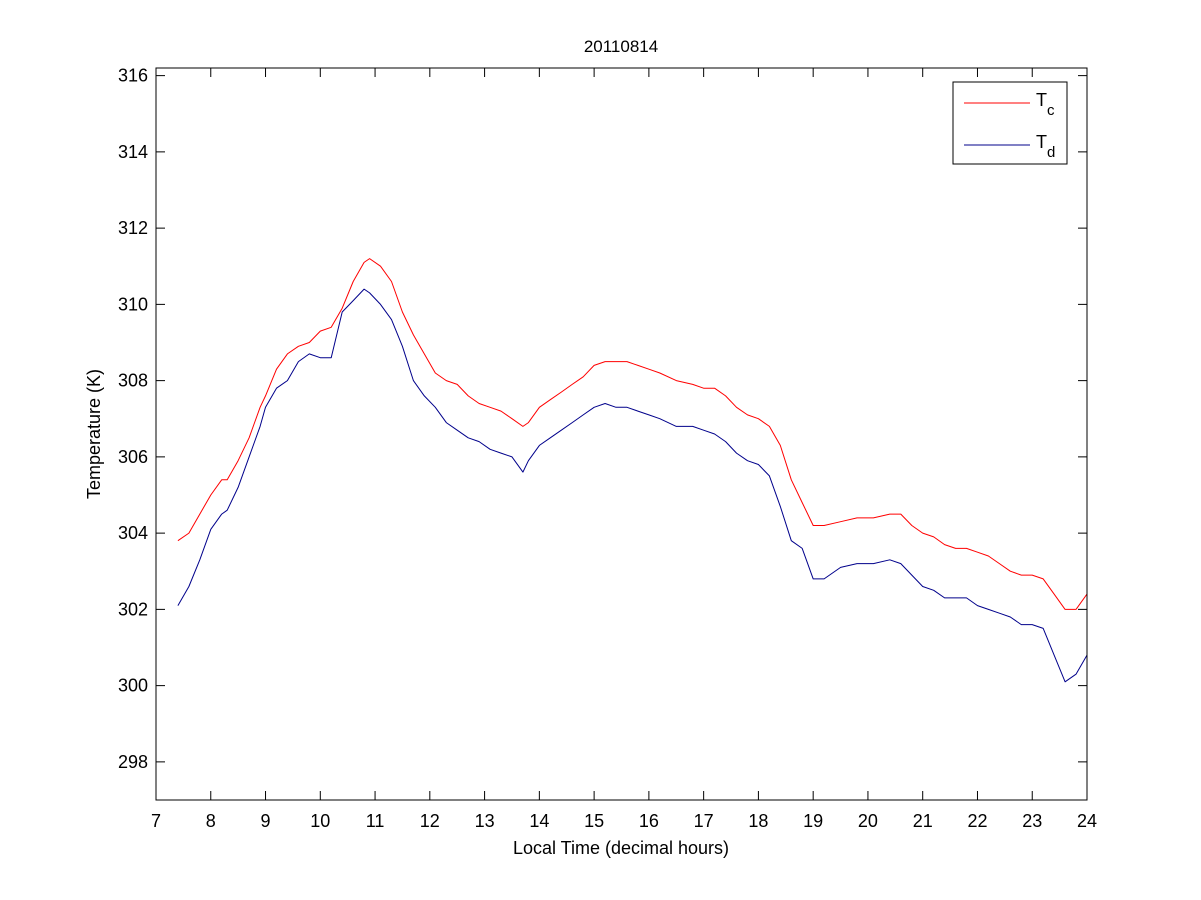 This screenshot has width=1201, height=900. What do you see at coordinates (133, 762) in the screenshot?
I see `y-tick-label: 298` at bounding box center [133, 762].